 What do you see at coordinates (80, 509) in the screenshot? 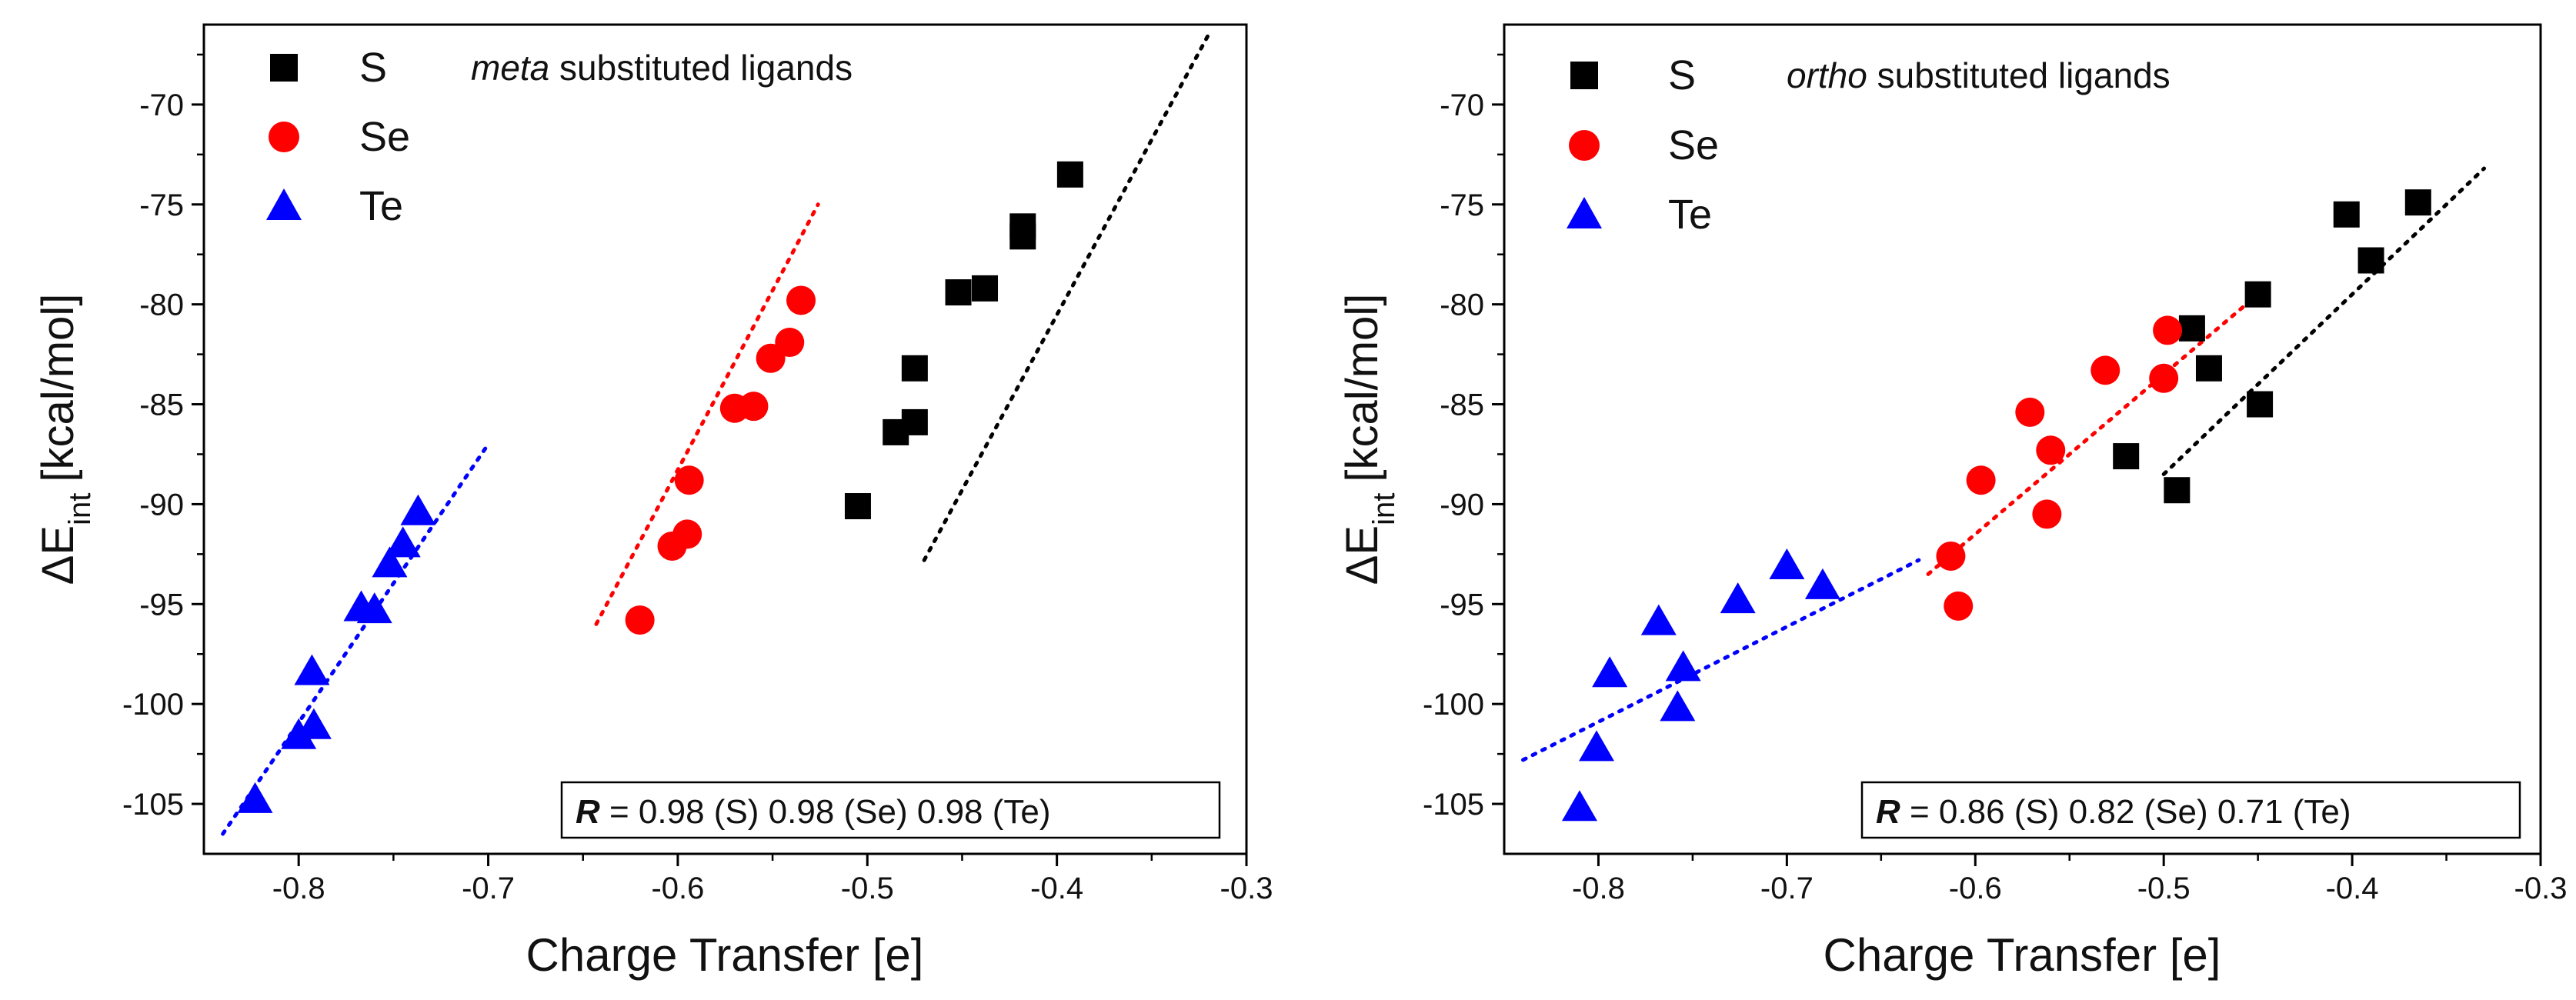
I see `y-axis-label-sub: int` at bounding box center [80, 509].